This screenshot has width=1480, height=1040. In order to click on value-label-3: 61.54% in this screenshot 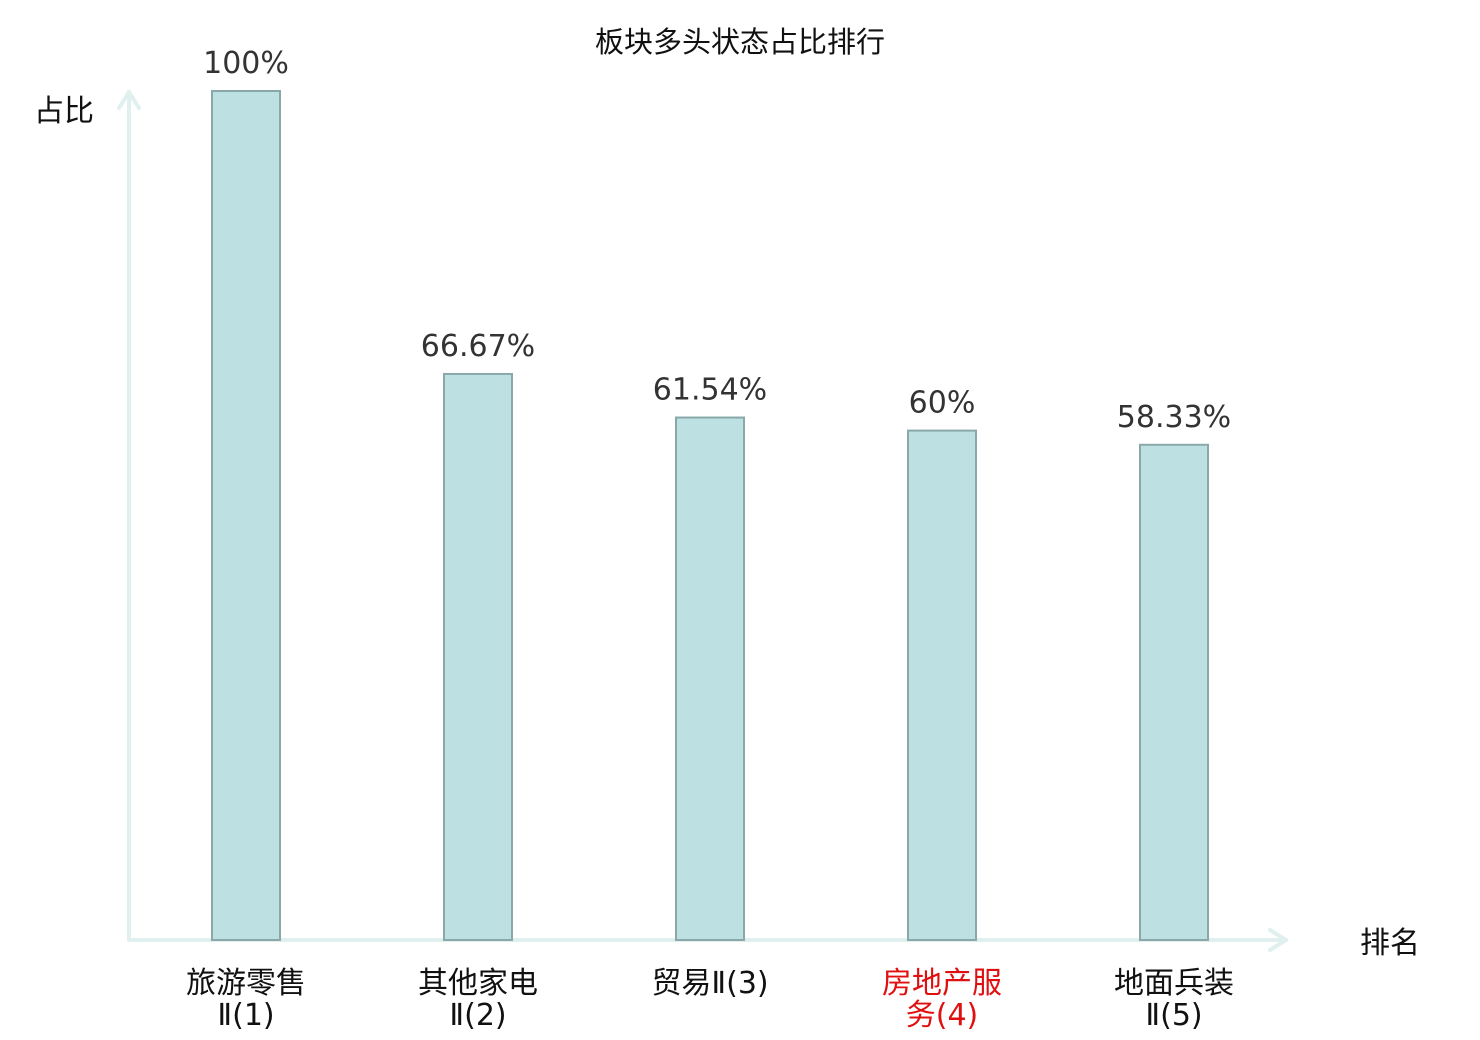, I will do `click(710, 390)`.